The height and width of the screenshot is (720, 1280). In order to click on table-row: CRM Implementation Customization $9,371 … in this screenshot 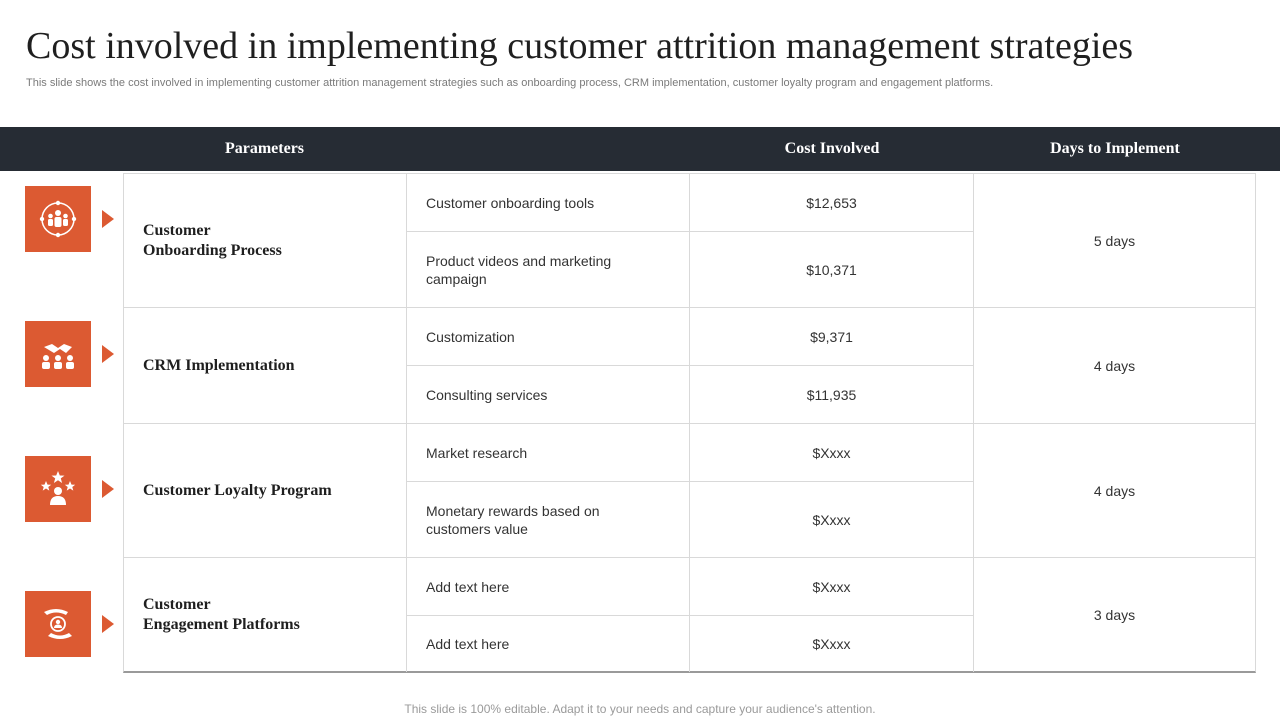, I will do `click(689, 366)`.